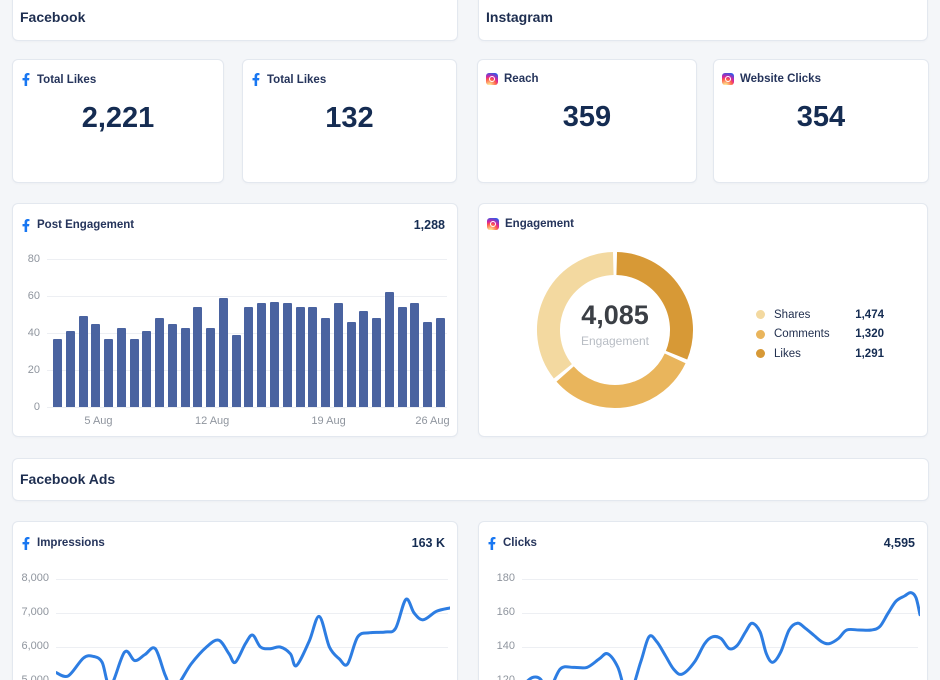 This screenshot has width=940, height=680. I want to click on metric-card-total-likes-2: Total Likes 132, so click(349, 121).